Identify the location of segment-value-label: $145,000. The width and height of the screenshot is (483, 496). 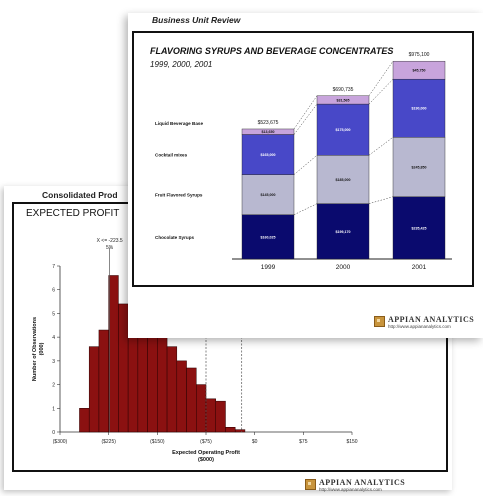
(268, 195).